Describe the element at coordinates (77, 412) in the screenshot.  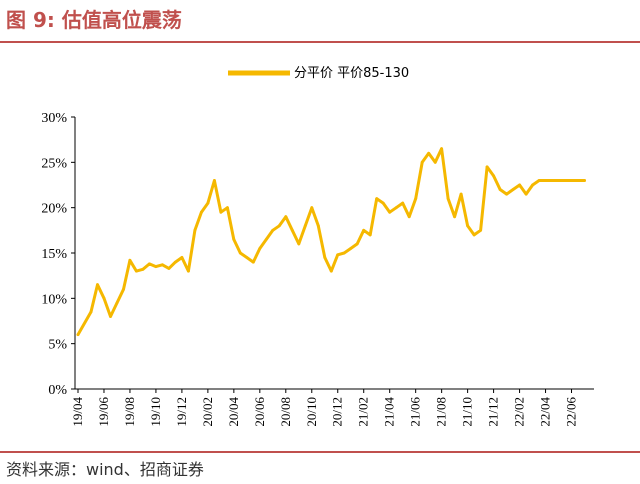
I see `x-tick-label: 19/04` at that location.